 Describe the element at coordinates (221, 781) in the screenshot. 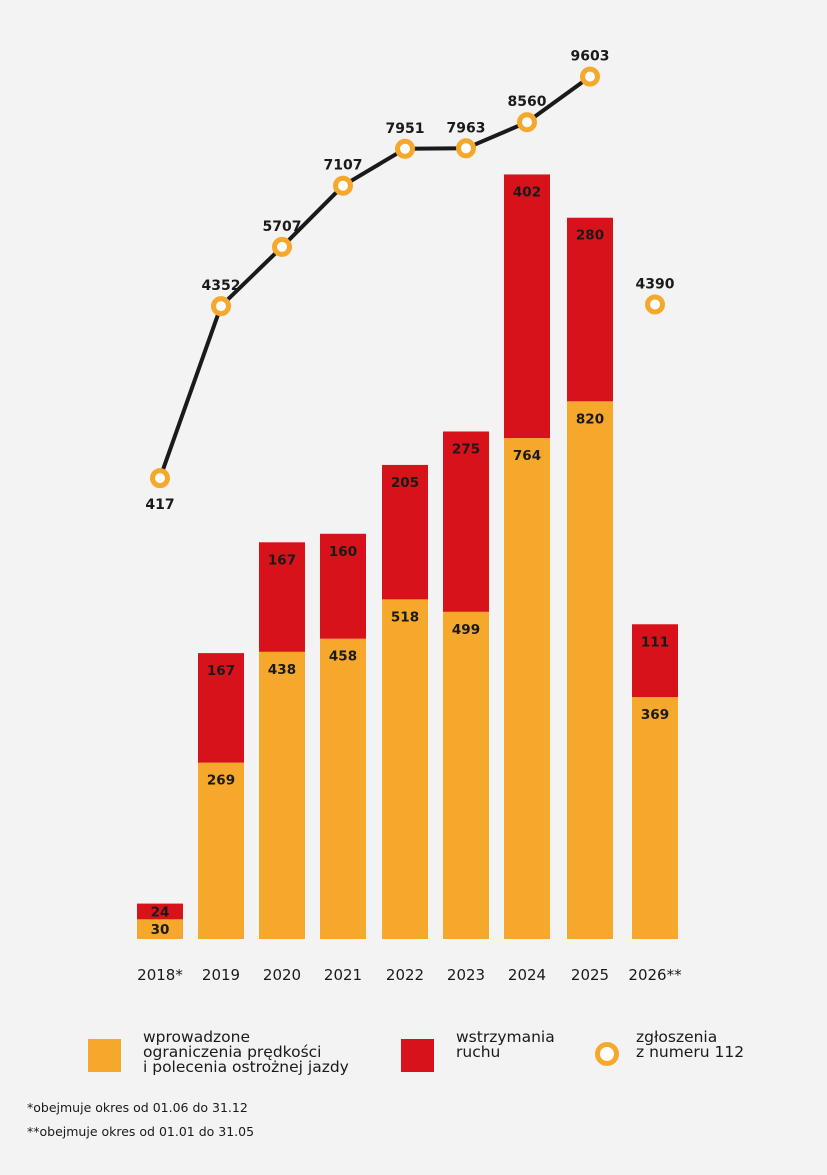

I see `bar-label-orange-1: 269` at that location.